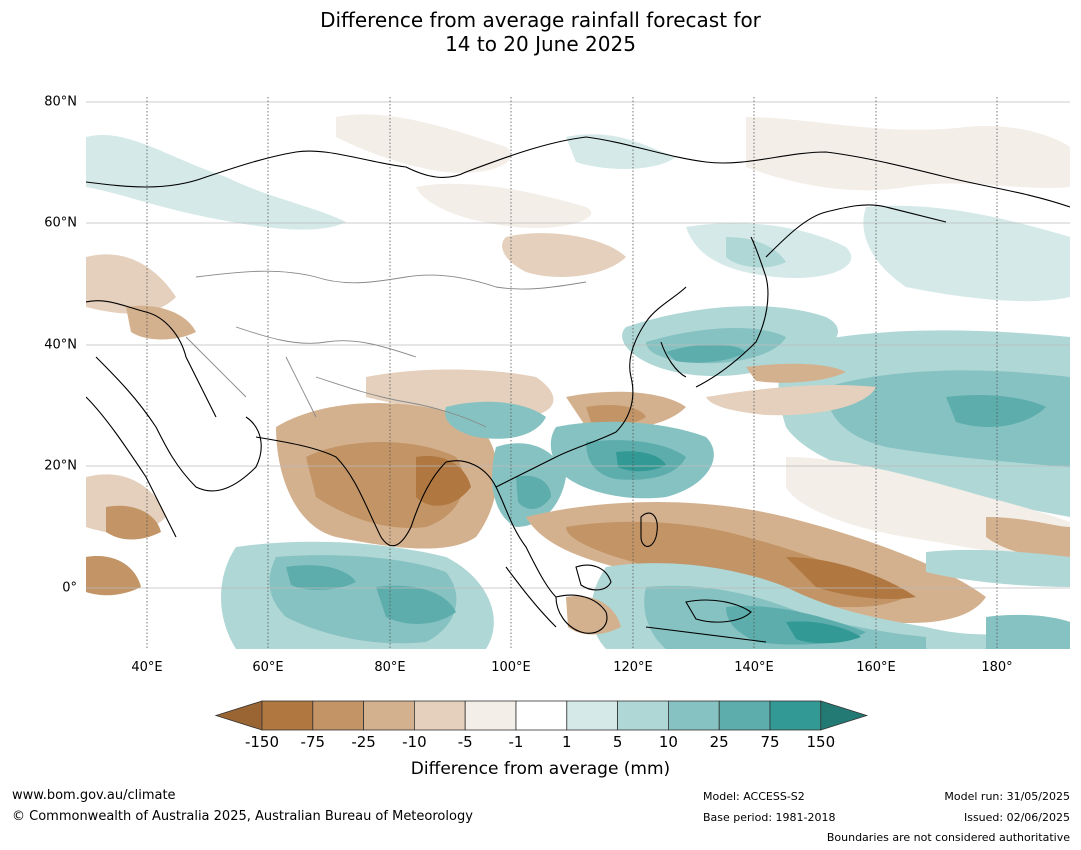 Image resolution: width=1081 pixels, height=850 pixels. I want to click on lon-label-100e: 100°E, so click(511, 667).